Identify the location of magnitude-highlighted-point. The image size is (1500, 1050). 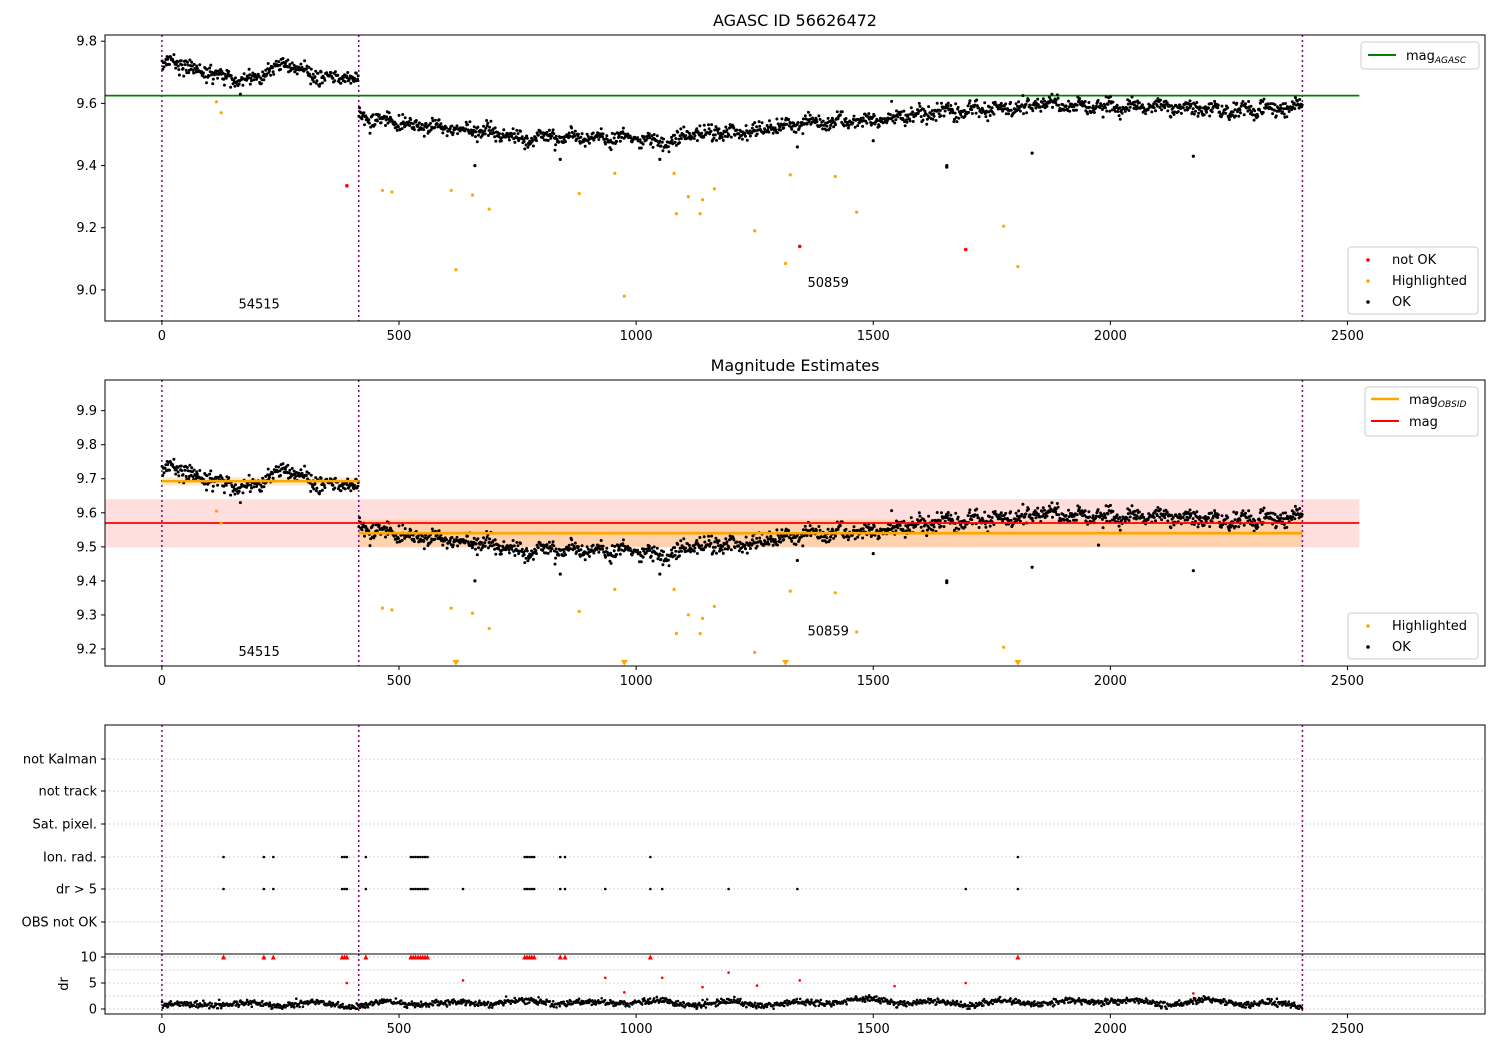
(216, 511).